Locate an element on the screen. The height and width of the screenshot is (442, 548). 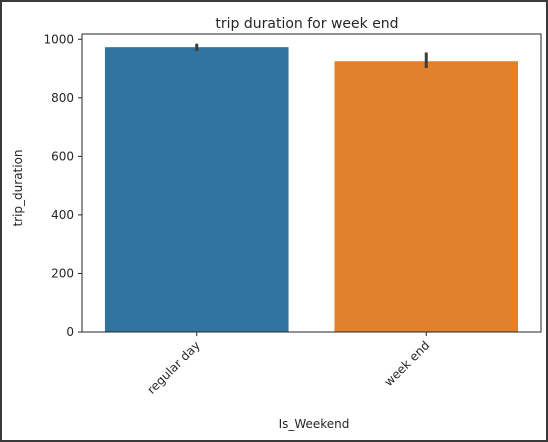
y-tick-label-0: 0 is located at coordinates (70, 332).